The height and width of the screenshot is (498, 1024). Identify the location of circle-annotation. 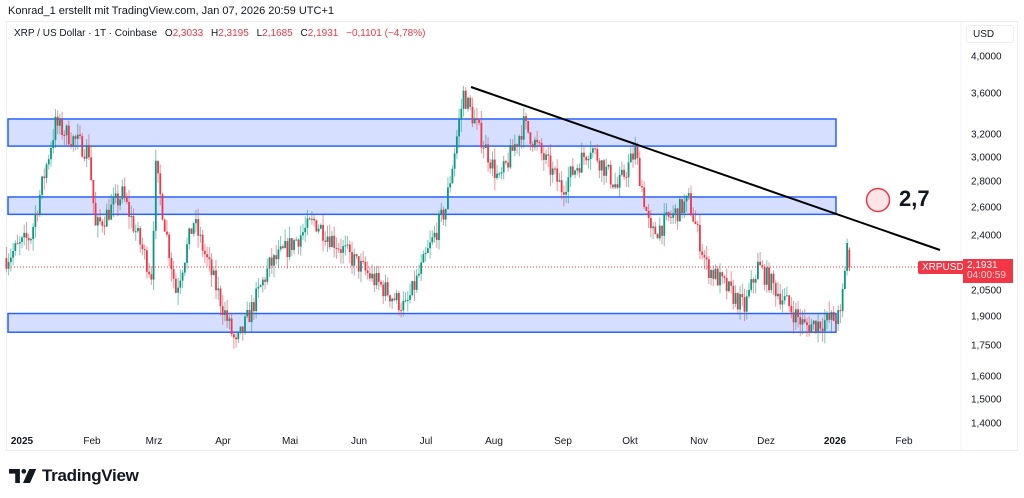
(878, 200).